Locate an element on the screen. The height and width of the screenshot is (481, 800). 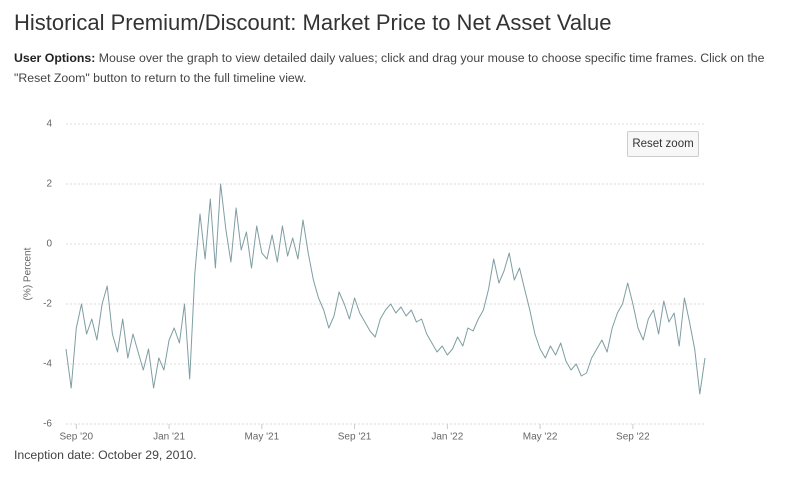
y-tick-label: 0 is located at coordinates (49, 244).